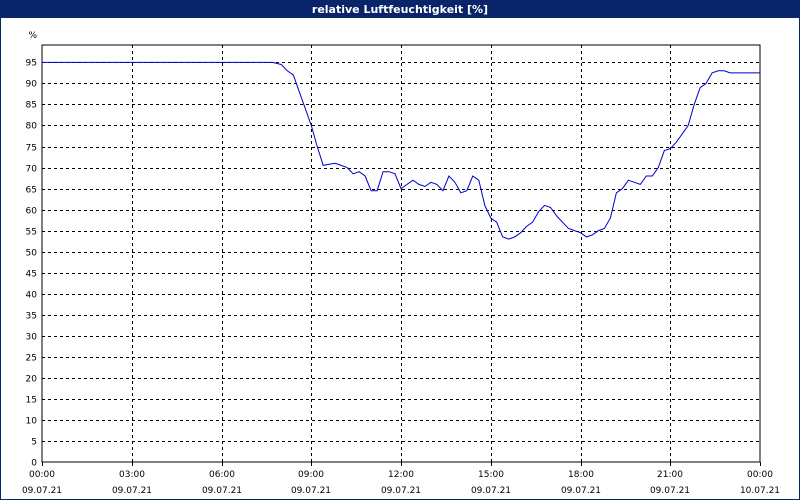  What do you see at coordinates (670, 475) in the screenshot?
I see `x-tick-time-label: 21:00` at bounding box center [670, 475].